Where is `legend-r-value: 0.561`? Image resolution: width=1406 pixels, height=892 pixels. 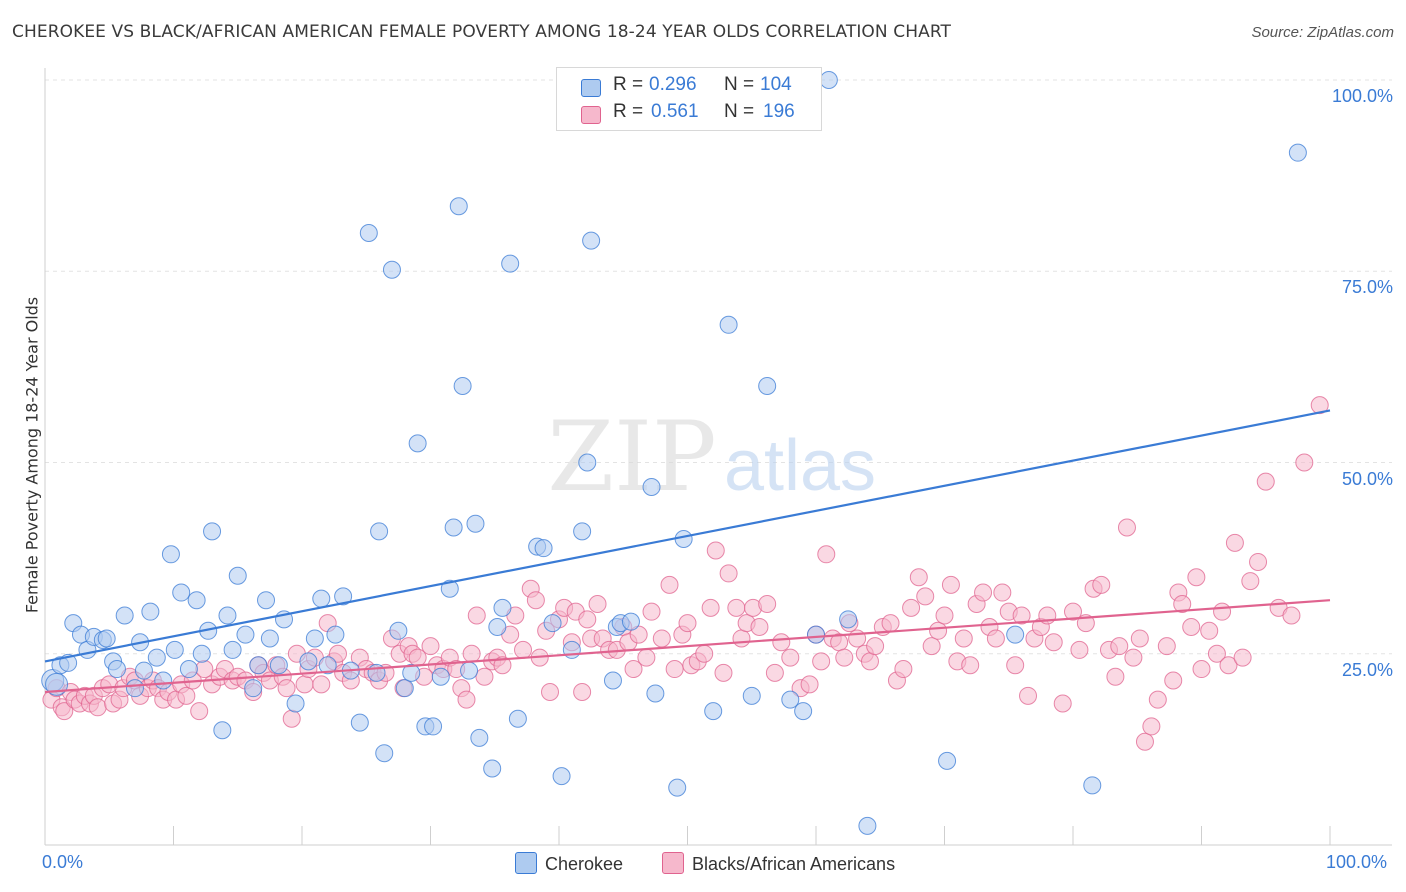 legend-r-value: 0.561 is located at coordinates (675, 111).